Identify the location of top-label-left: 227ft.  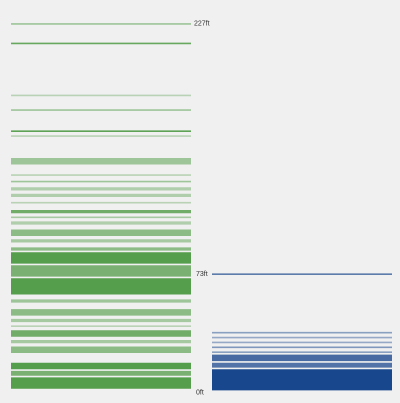
(202, 24).